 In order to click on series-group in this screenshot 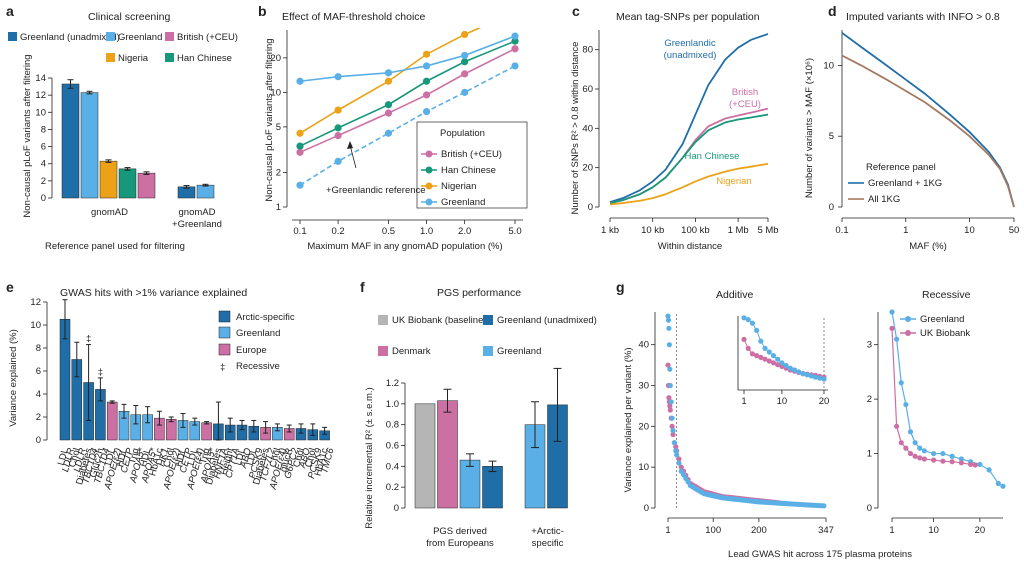, I will do `click(407, 108)`.